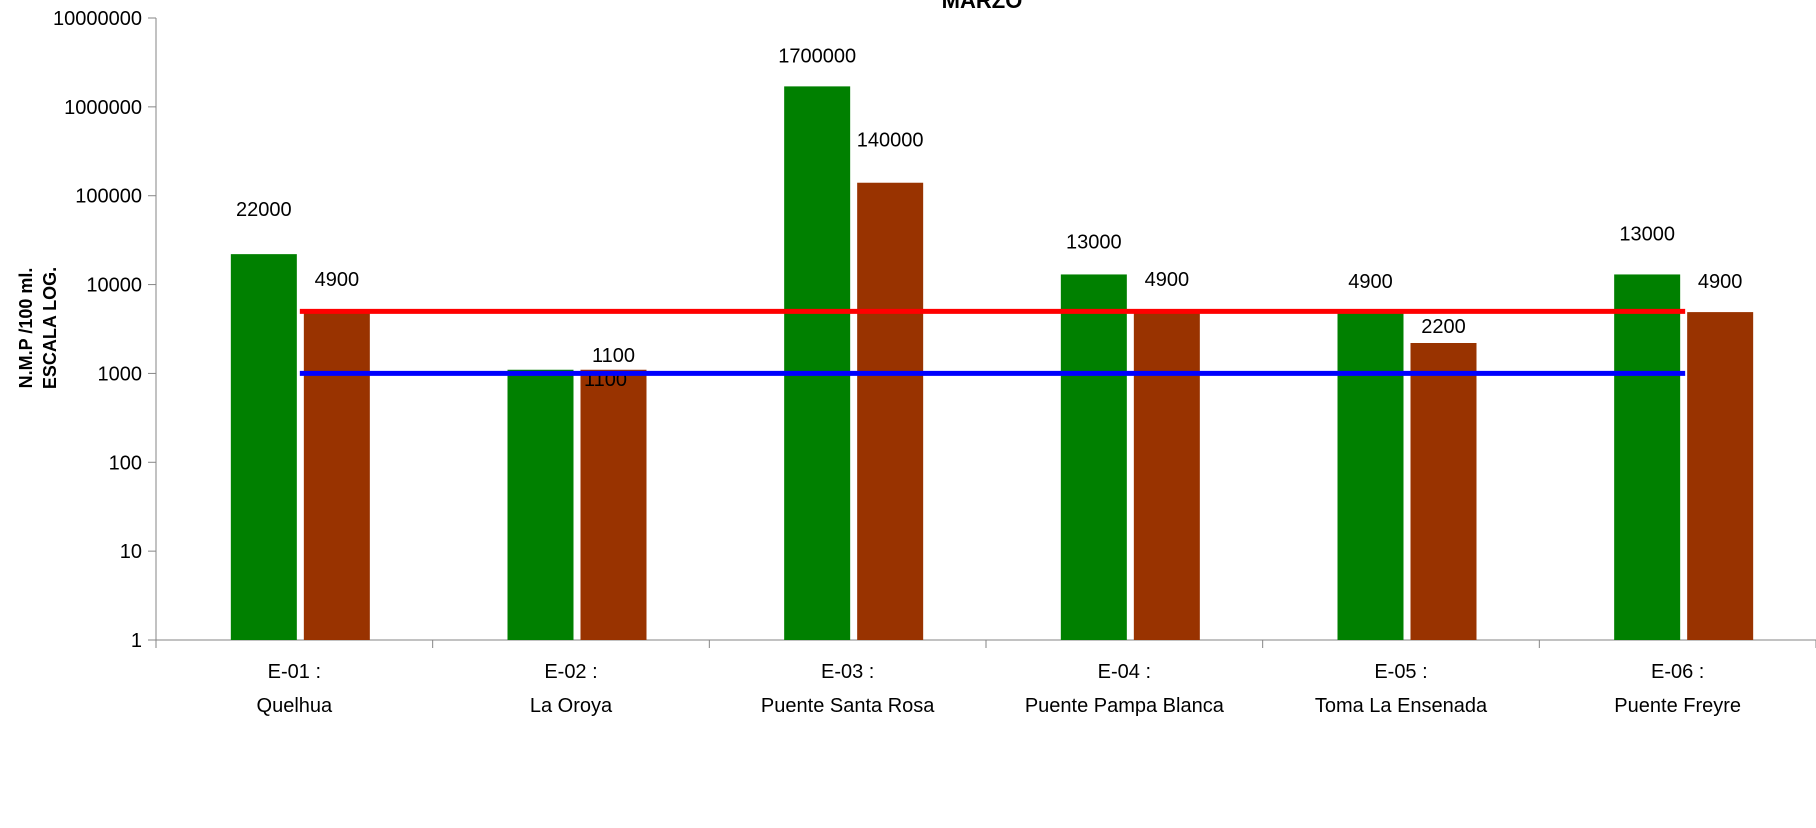 The width and height of the screenshot is (1816, 828). Describe the element at coordinates (817, 56) in the screenshot. I see `data-label: 1700000` at that location.